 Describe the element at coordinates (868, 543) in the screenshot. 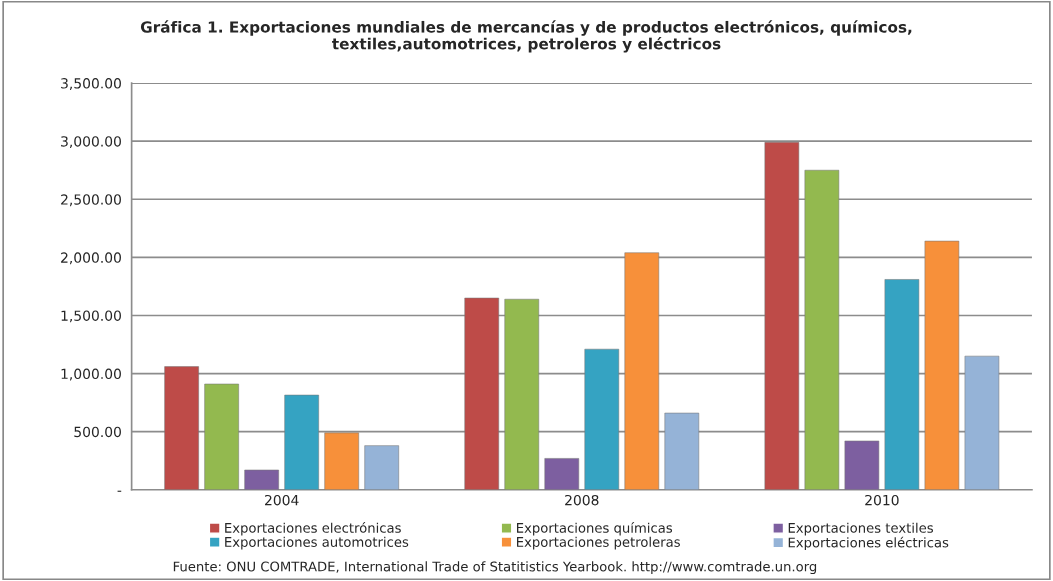

I see `legend-label: Exportaciones eléctricas` at that location.